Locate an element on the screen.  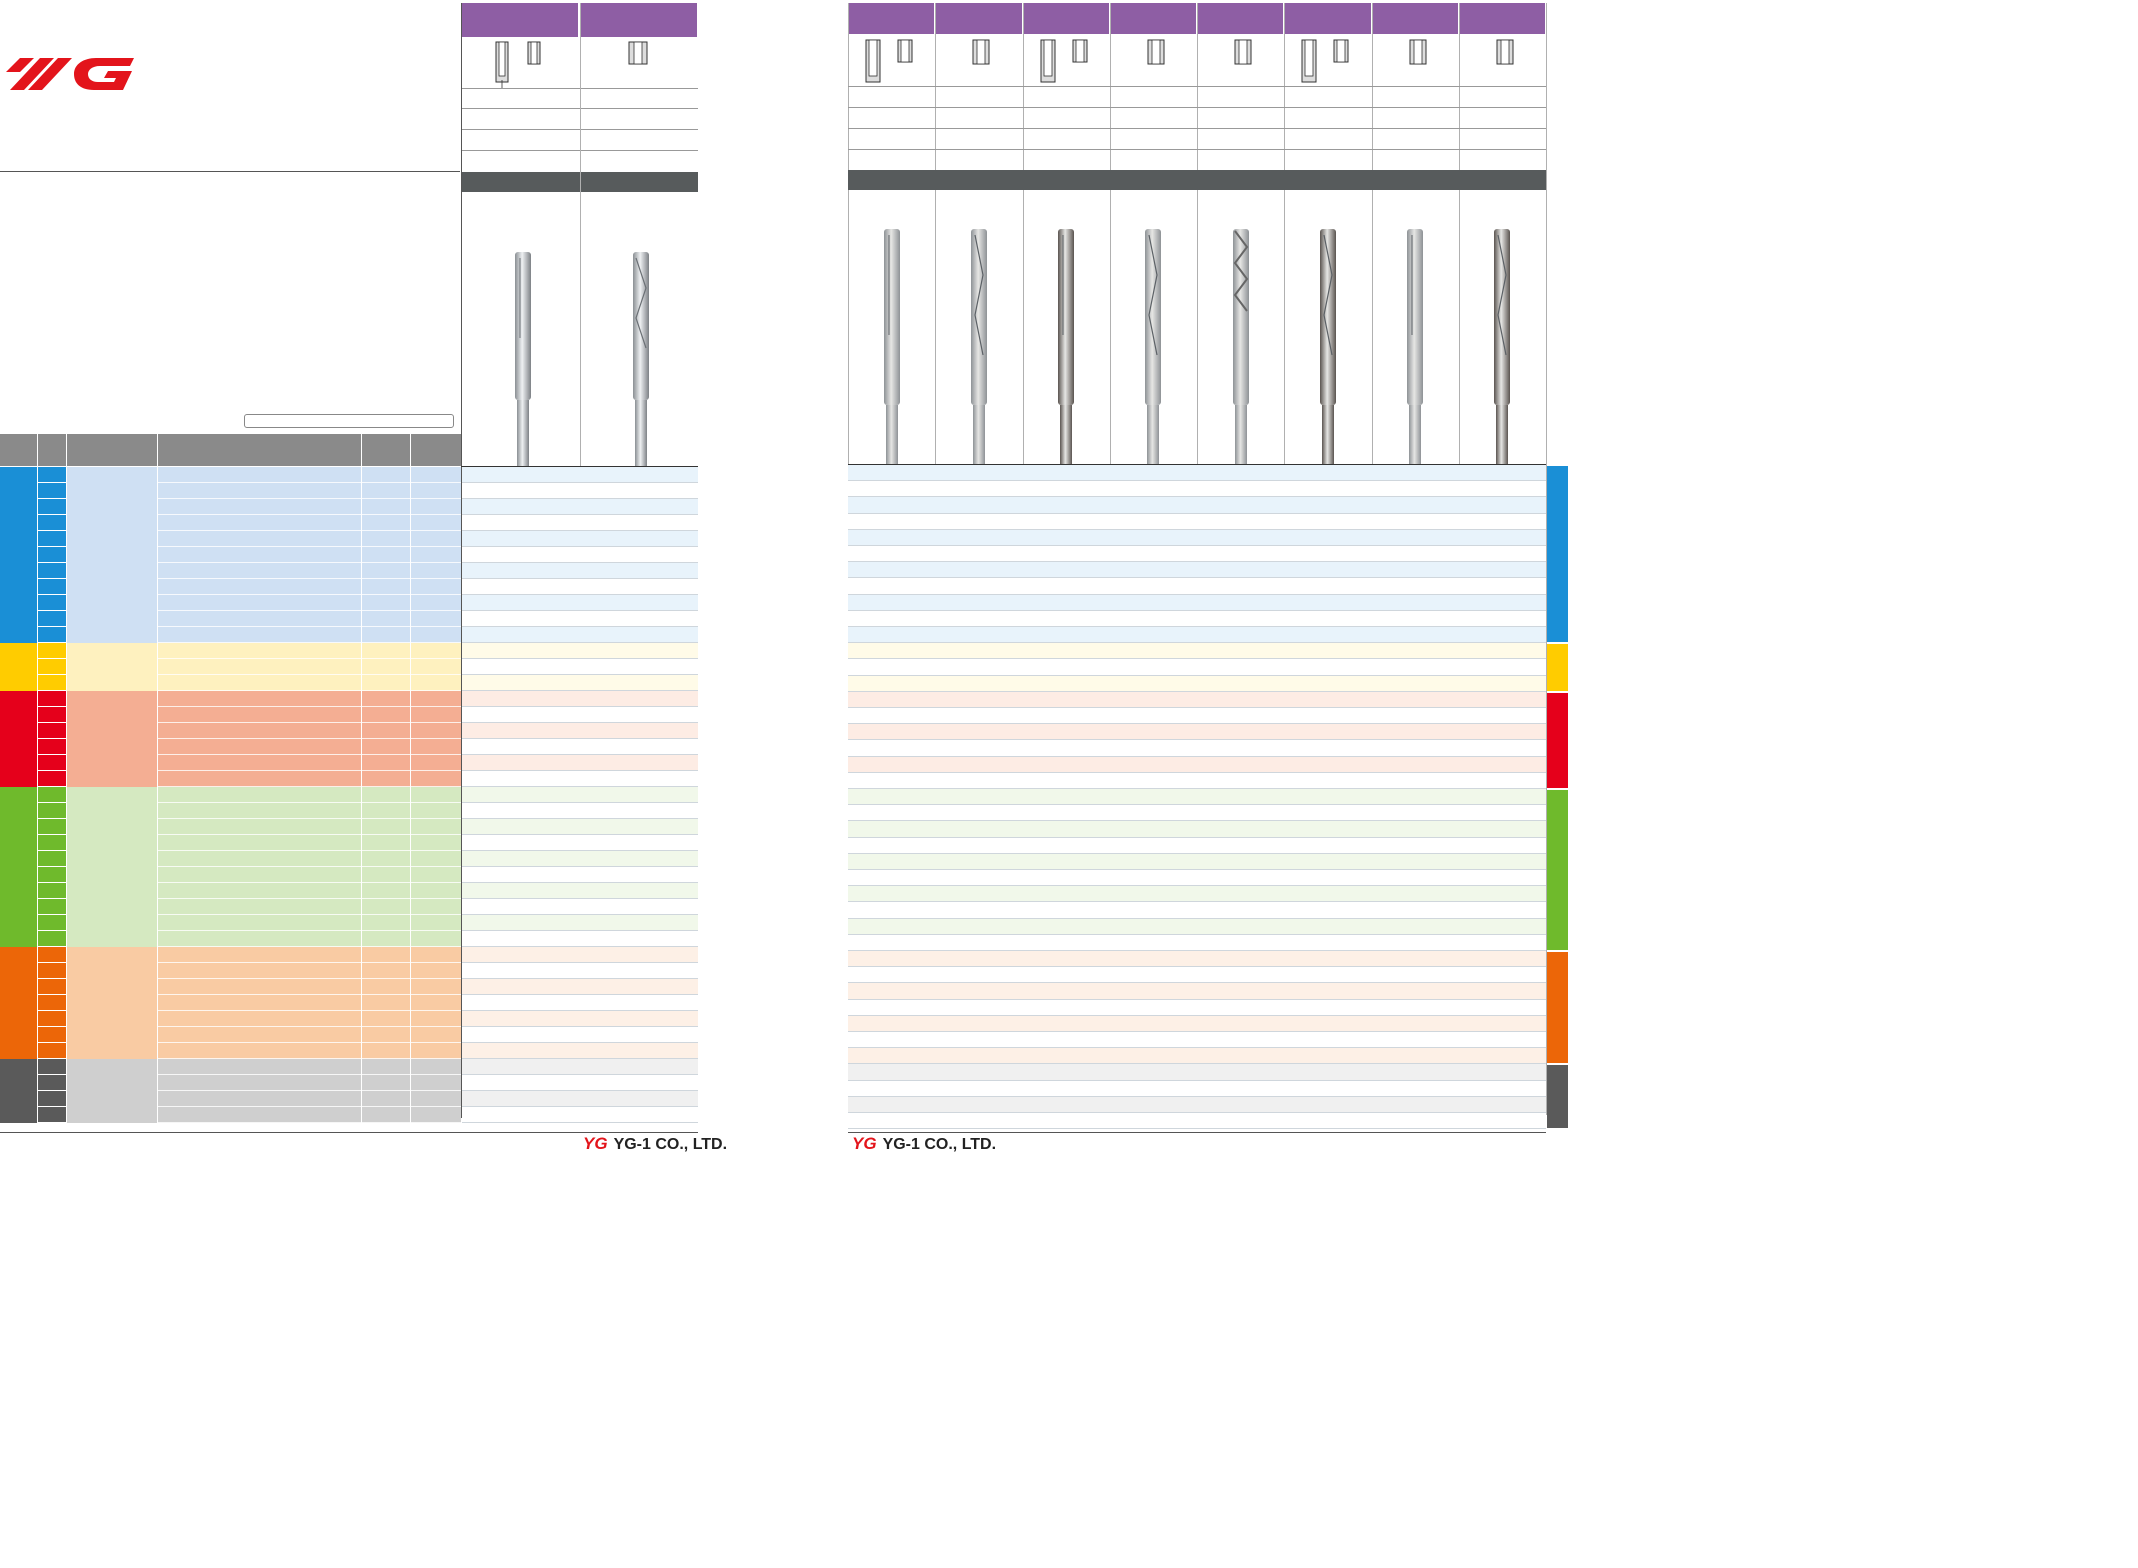
yg-logo is located at coordinates (70, 74).